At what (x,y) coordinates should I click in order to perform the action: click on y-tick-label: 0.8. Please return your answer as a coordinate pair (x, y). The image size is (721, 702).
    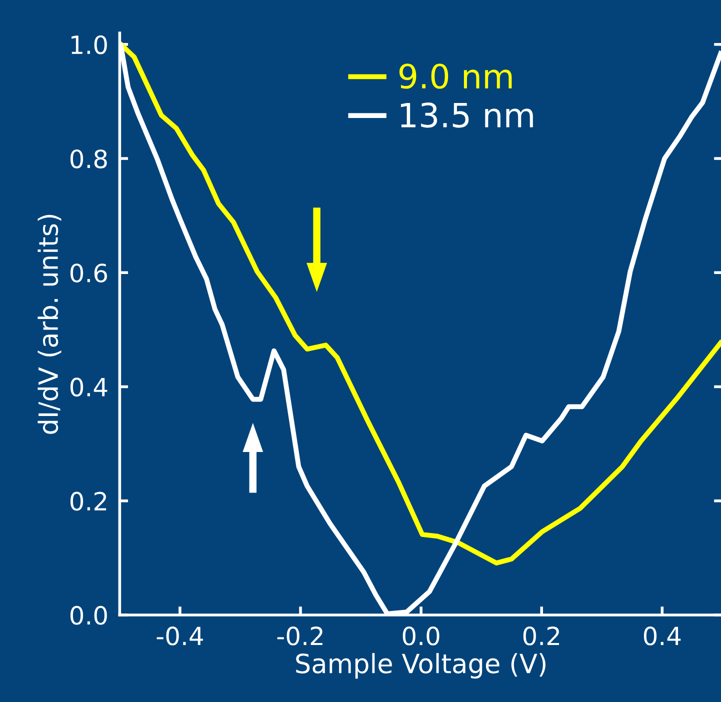
    Looking at the image, I should click on (88, 158).